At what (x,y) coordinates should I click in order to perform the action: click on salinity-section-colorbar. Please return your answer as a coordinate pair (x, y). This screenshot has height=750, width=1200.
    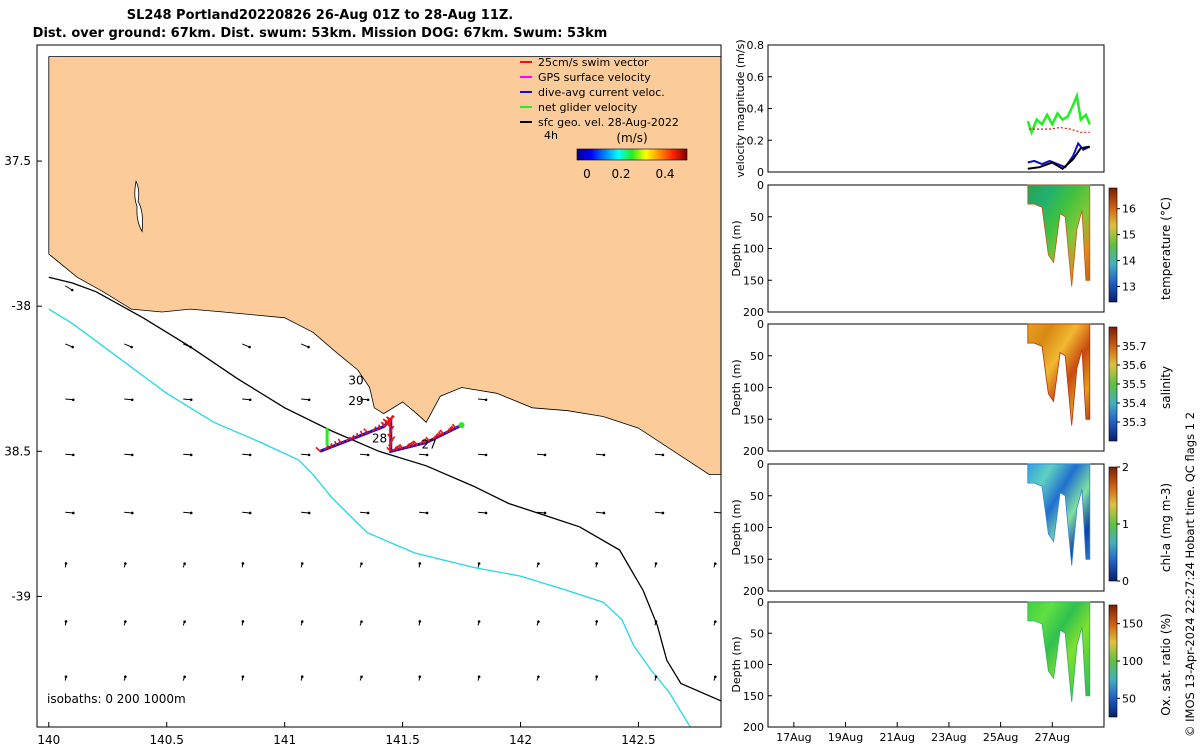
    Looking at the image, I should click on (1113, 384).